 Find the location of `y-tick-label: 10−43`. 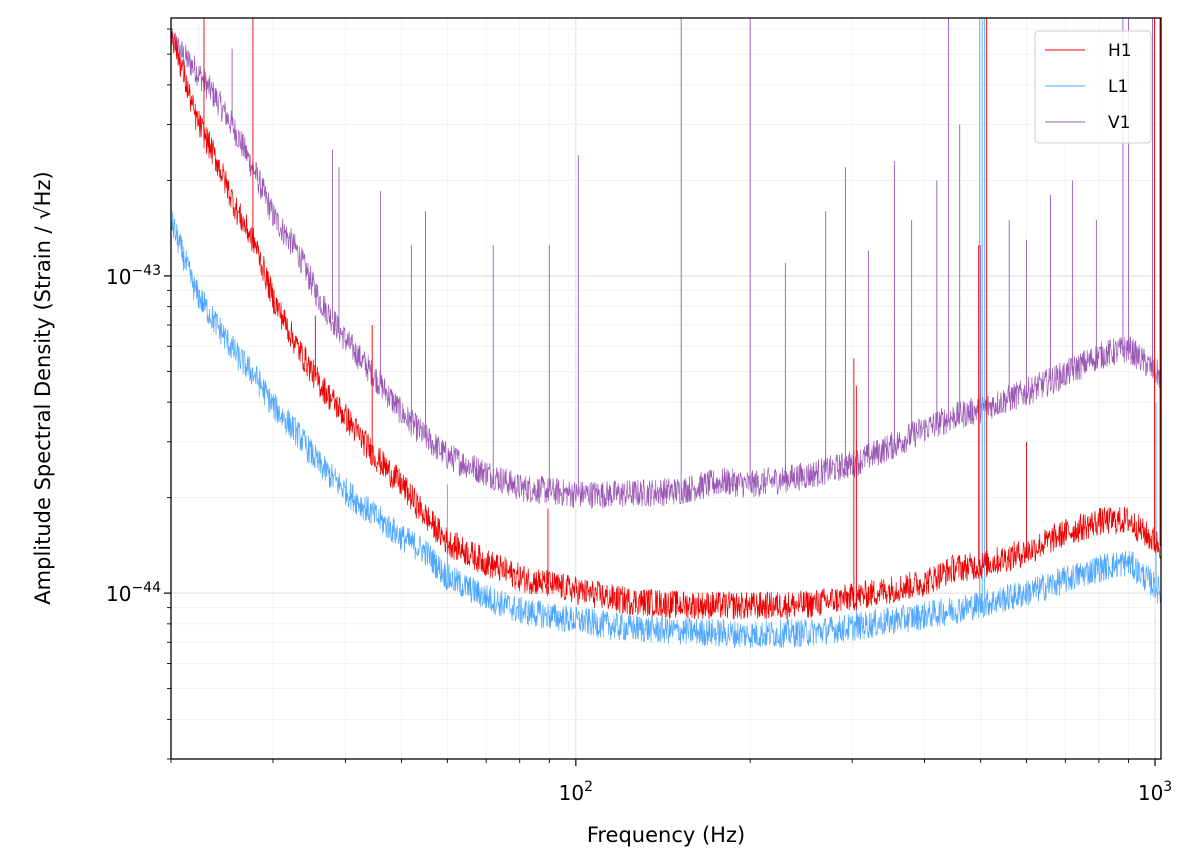

y-tick-label: 10−43 is located at coordinates (133, 276).